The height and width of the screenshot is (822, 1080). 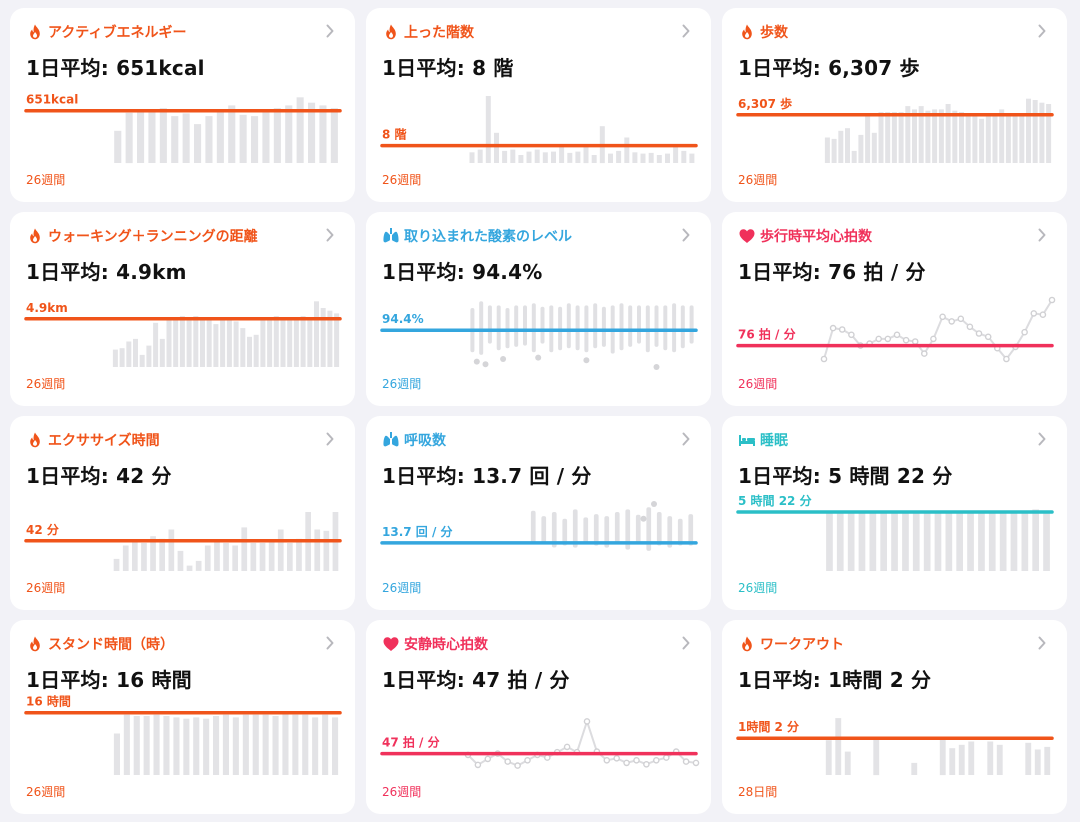 I want to click on average-label: 1時間 2 分, so click(x=768, y=726).